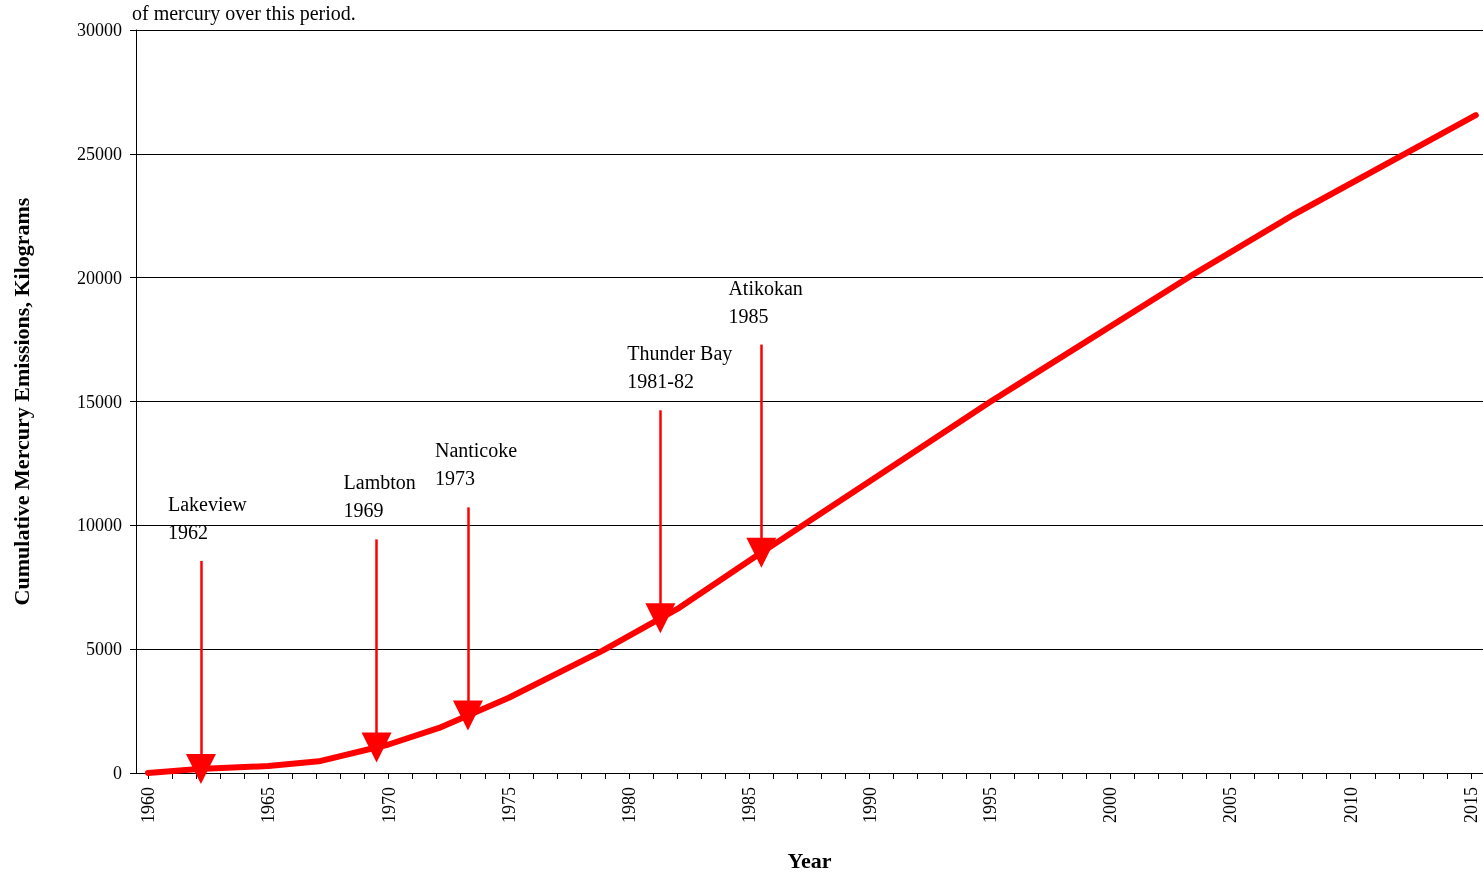 The width and height of the screenshot is (1483, 876). What do you see at coordinates (117, 773) in the screenshot?
I see `y-tick-label: 0` at bounding box center [117, 773].